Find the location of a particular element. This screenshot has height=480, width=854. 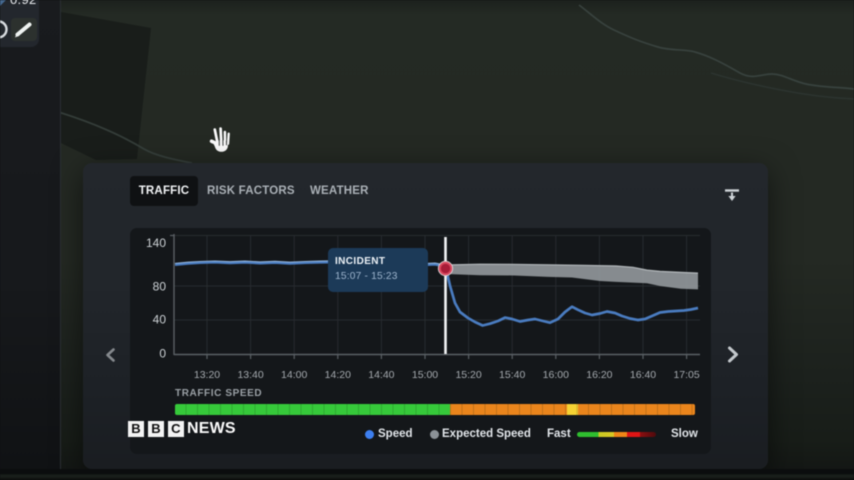

svg-text: 16:00 is located at coordinates (556, 375).